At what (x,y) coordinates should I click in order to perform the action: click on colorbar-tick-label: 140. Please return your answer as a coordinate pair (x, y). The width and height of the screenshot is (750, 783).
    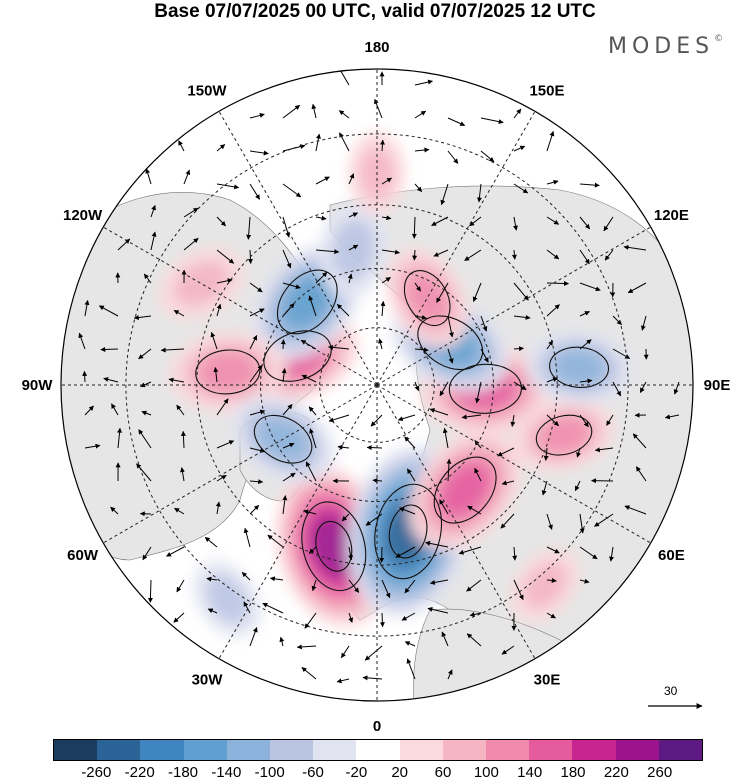
    Looking at the image, I should click on (530, 772).